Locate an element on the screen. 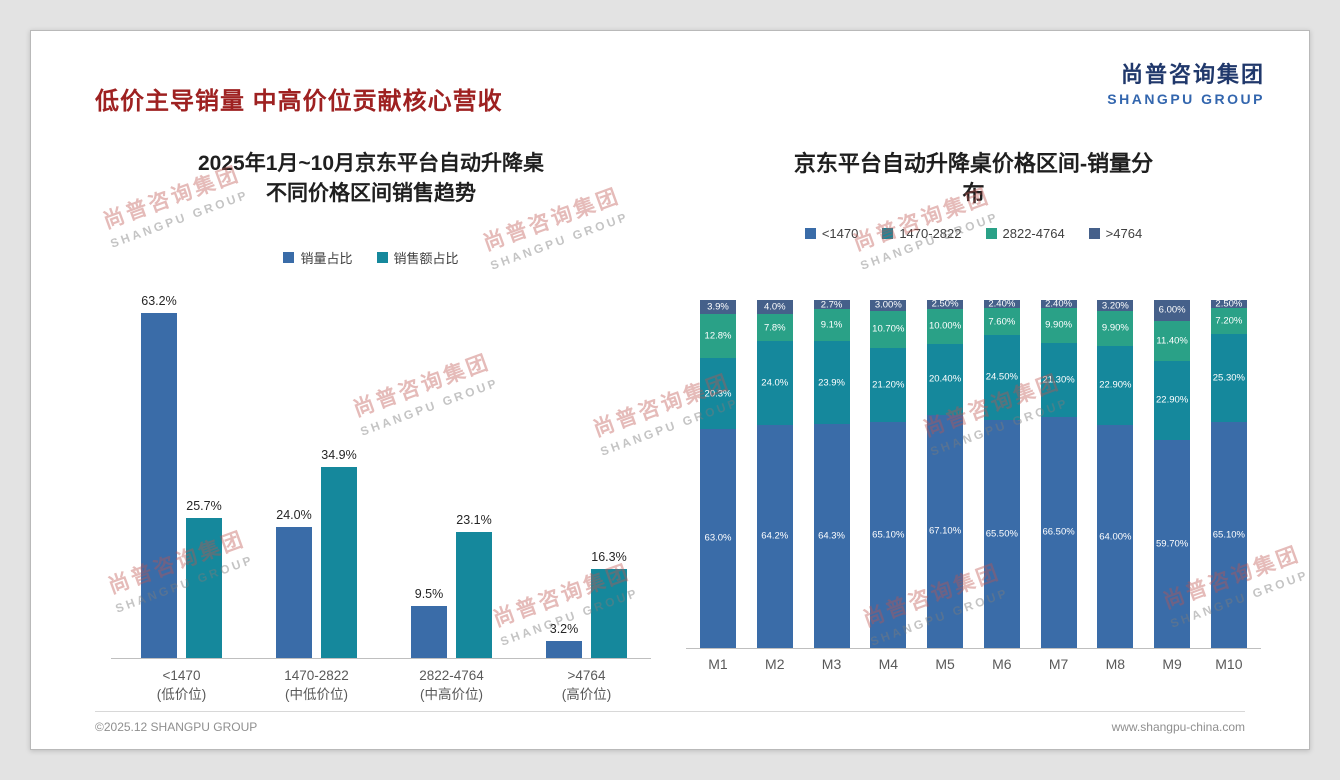 This screenshot has width=1340, height=780. stacked-bar: 3.9% 12.8% 20.3% 63.0% M1 is located at coordinates (718, 486).